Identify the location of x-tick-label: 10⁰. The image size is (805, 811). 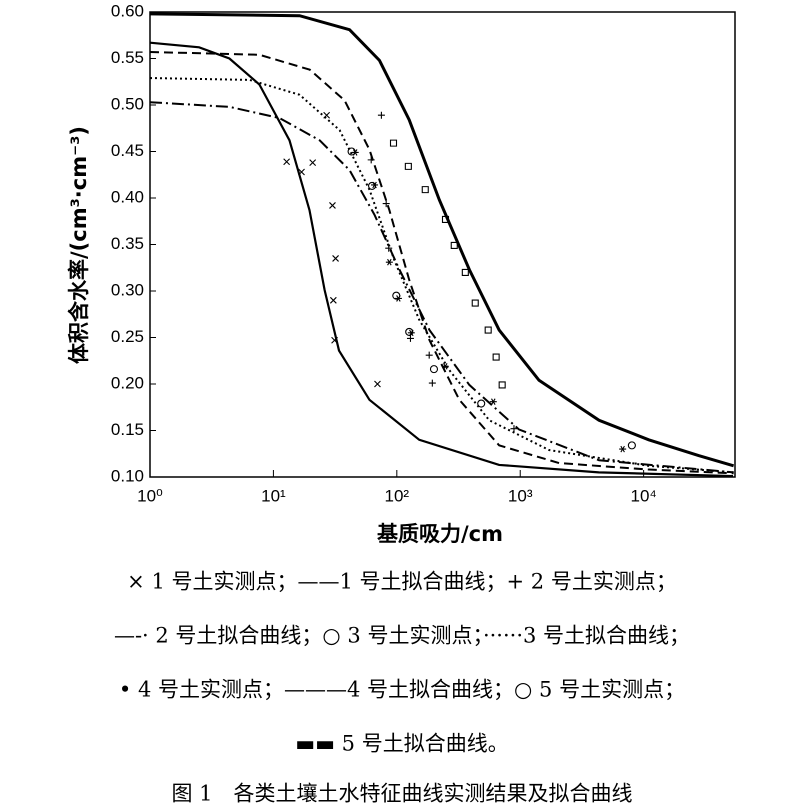
(150, 495).